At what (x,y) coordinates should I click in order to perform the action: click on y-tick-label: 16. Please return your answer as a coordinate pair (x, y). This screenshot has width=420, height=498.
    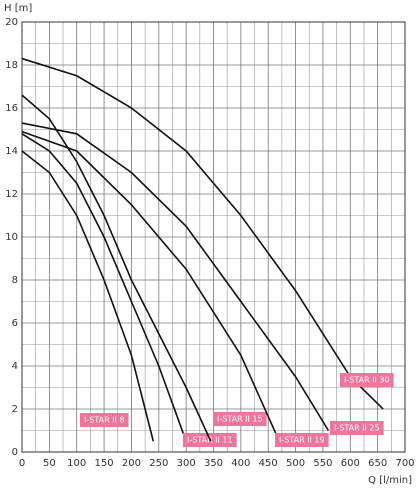
    Looking at the image, I should click on (11, 108).